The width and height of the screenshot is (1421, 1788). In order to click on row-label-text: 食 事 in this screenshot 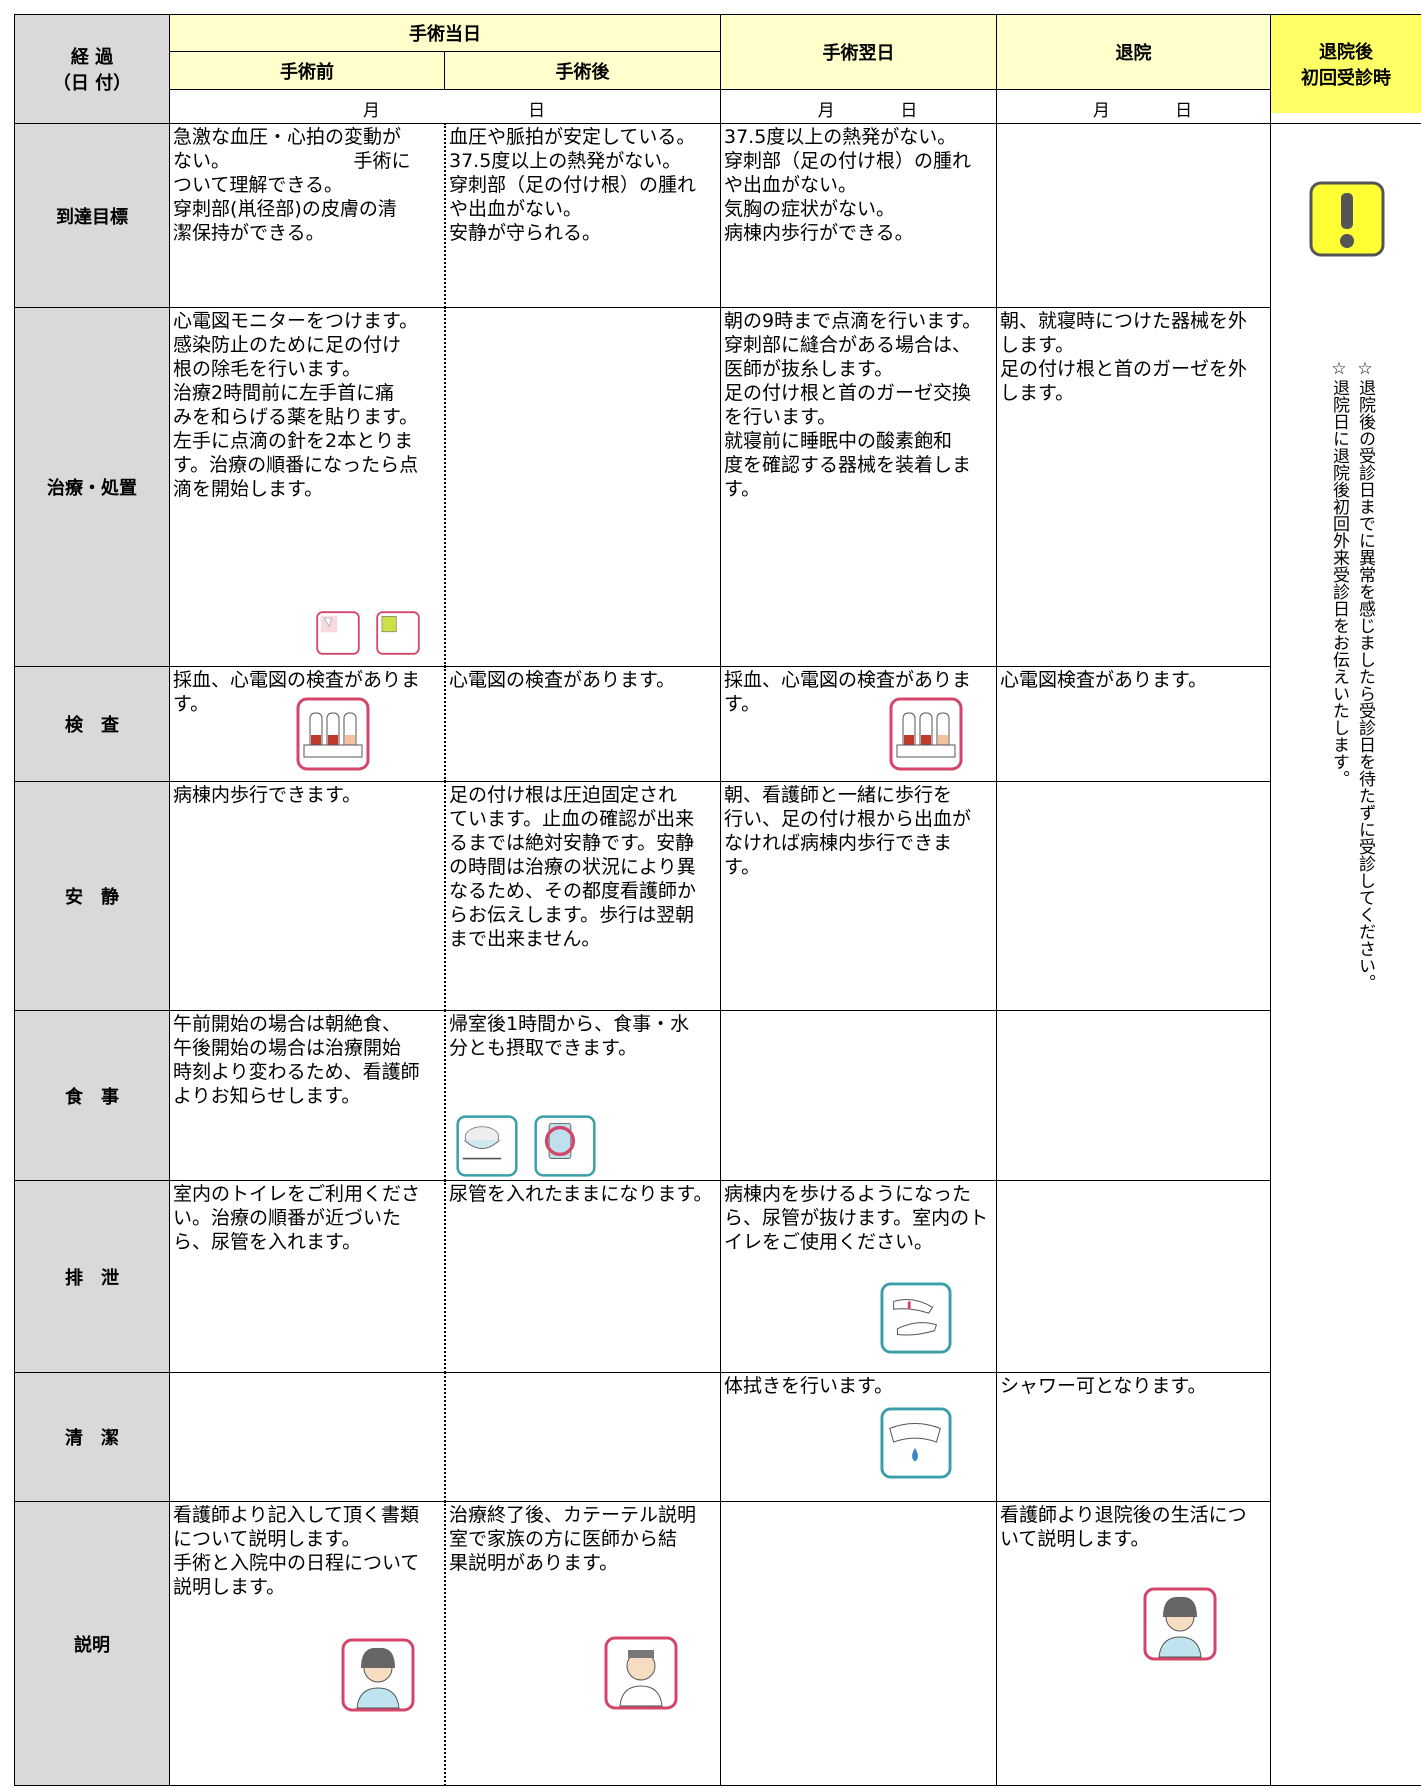, I will do `click(92, 1097)`.